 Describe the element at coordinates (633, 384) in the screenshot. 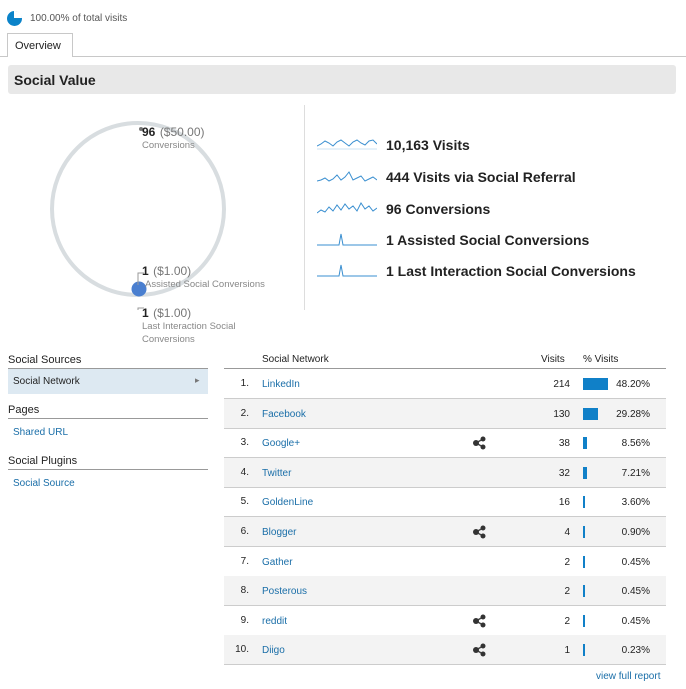

I see `pct-value: 48.20%` at that location.